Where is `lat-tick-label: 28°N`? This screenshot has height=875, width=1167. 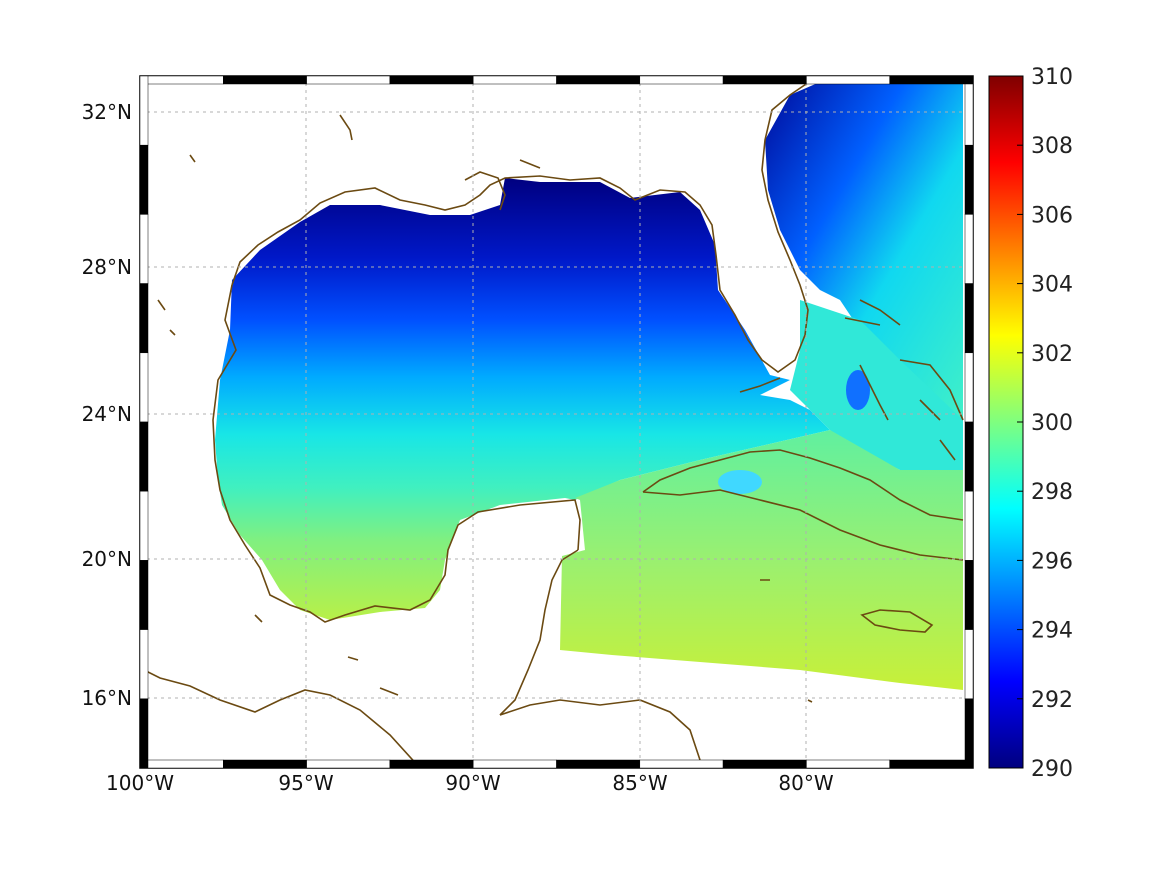
lat-tick-label: 28°N is located at coordinates (107, 267).